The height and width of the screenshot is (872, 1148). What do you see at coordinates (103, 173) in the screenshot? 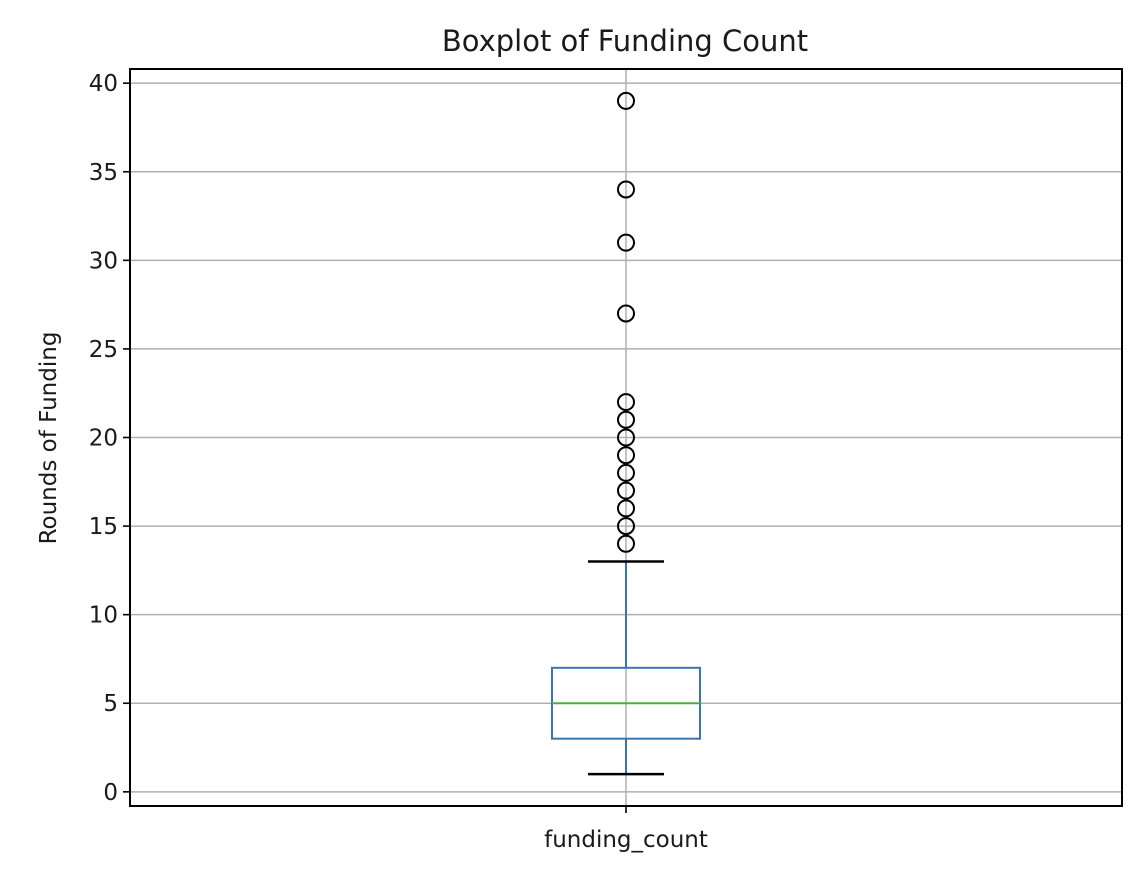
I see `y-tick-label: 35` at bounding box center [103, 173].